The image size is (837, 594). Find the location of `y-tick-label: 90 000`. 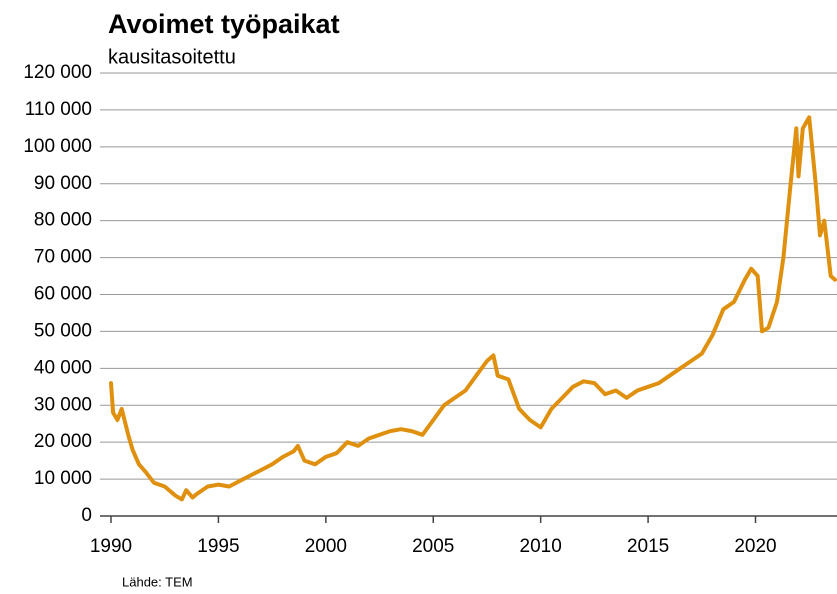

y-tick-label: 90 000 is located at coordinates (63, 183).